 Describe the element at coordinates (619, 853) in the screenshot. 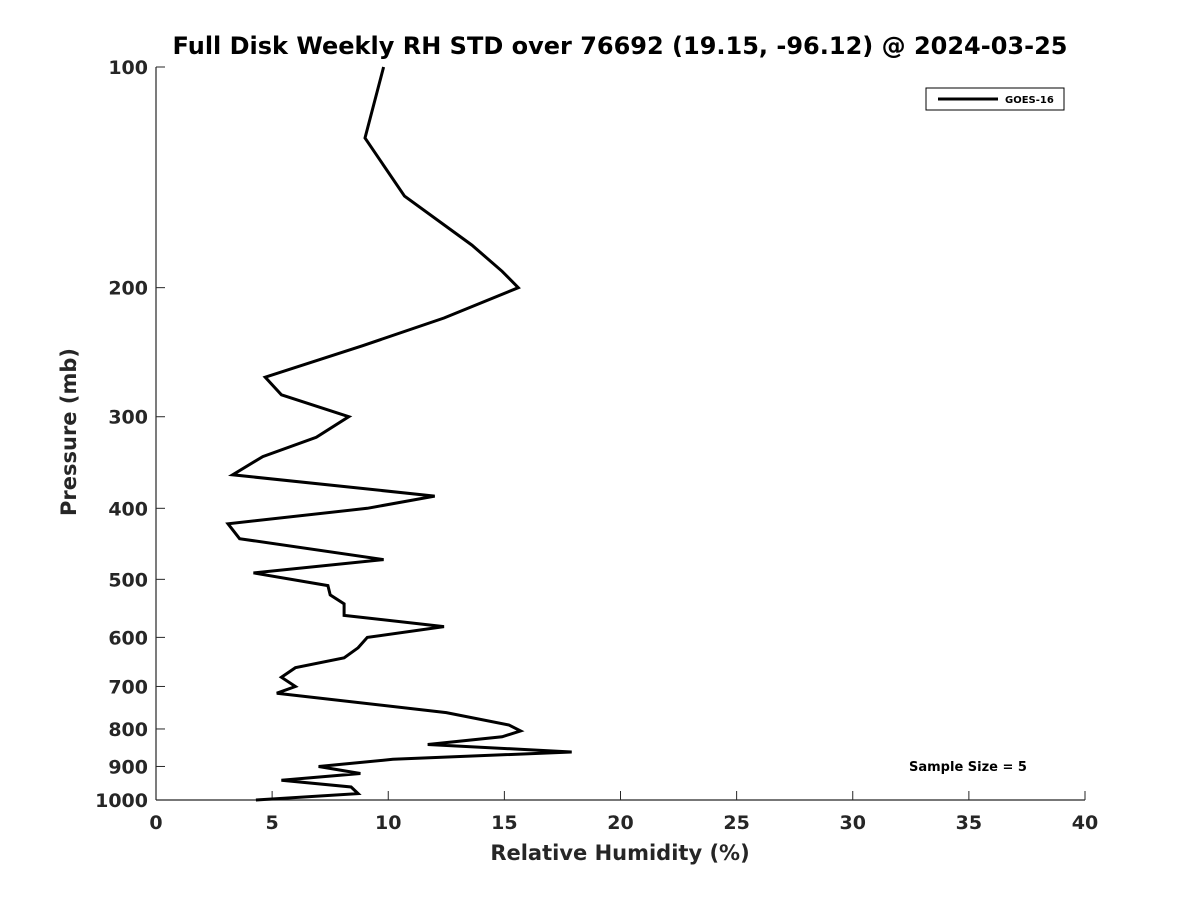

I see `x-axis-label: Relative Humidity (%)` at that location.